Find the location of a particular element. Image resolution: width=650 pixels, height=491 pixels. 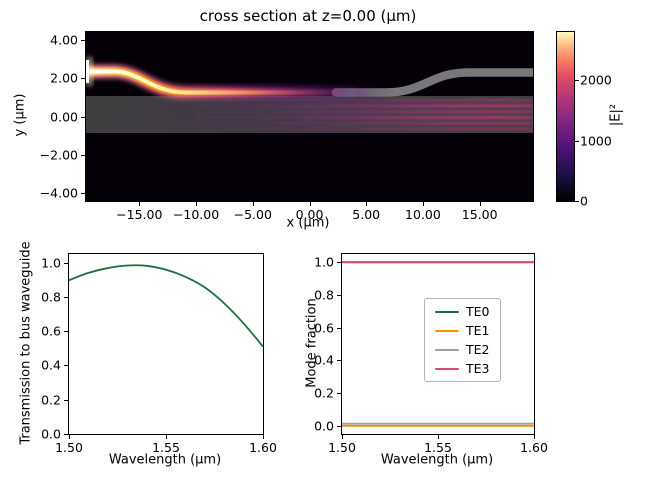

legend-label-TE0: TE0 is located at coordinates (478, 311).